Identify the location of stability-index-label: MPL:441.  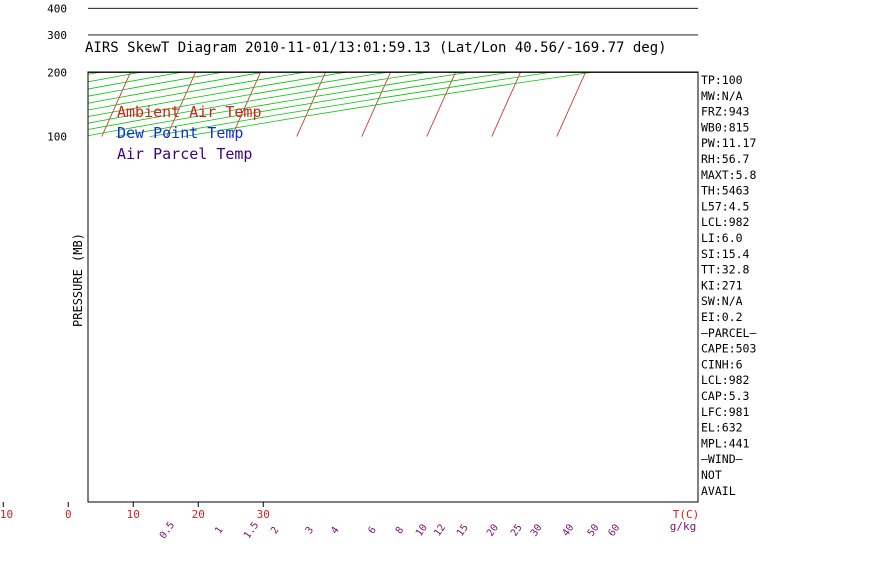
(725, 443).